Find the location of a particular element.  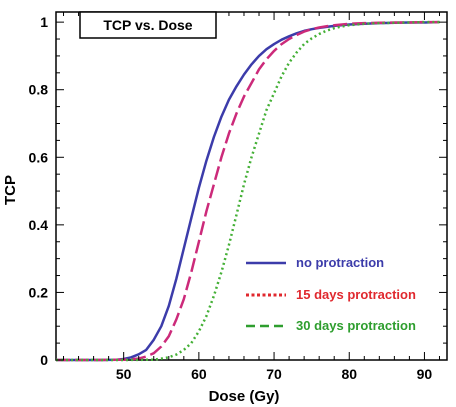

chart-title-box: TCP vs. Dose is located at coordinates (148, 25).